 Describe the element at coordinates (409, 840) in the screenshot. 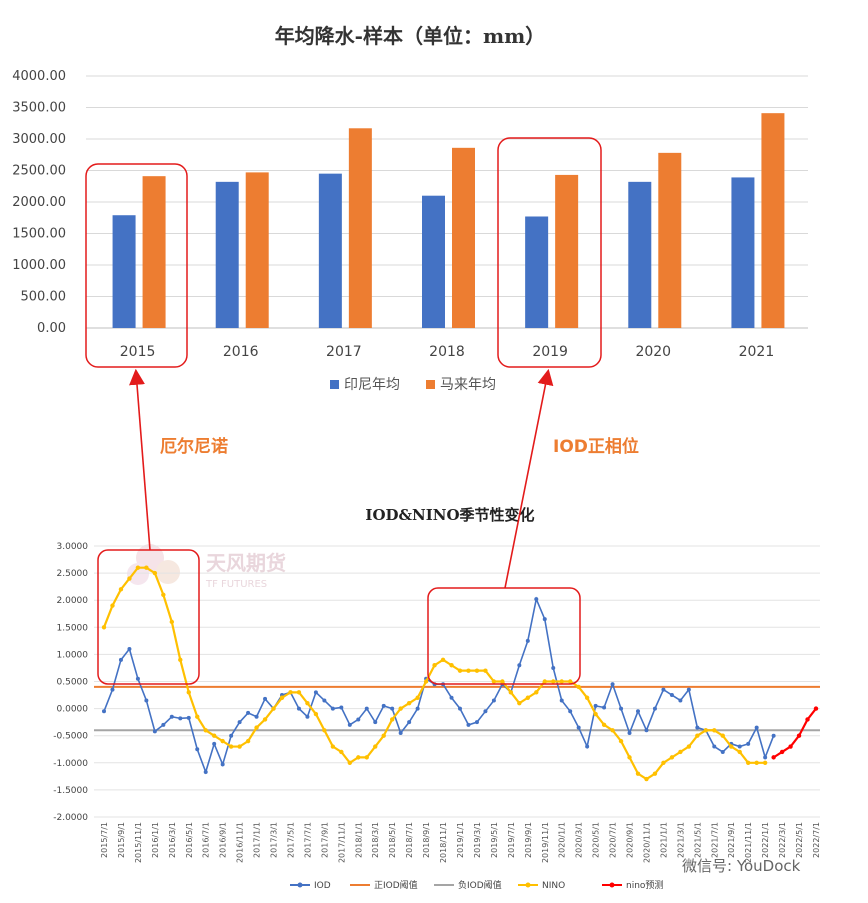

I see `line-chart-x-tick-label: 2018/7/1` at that location.